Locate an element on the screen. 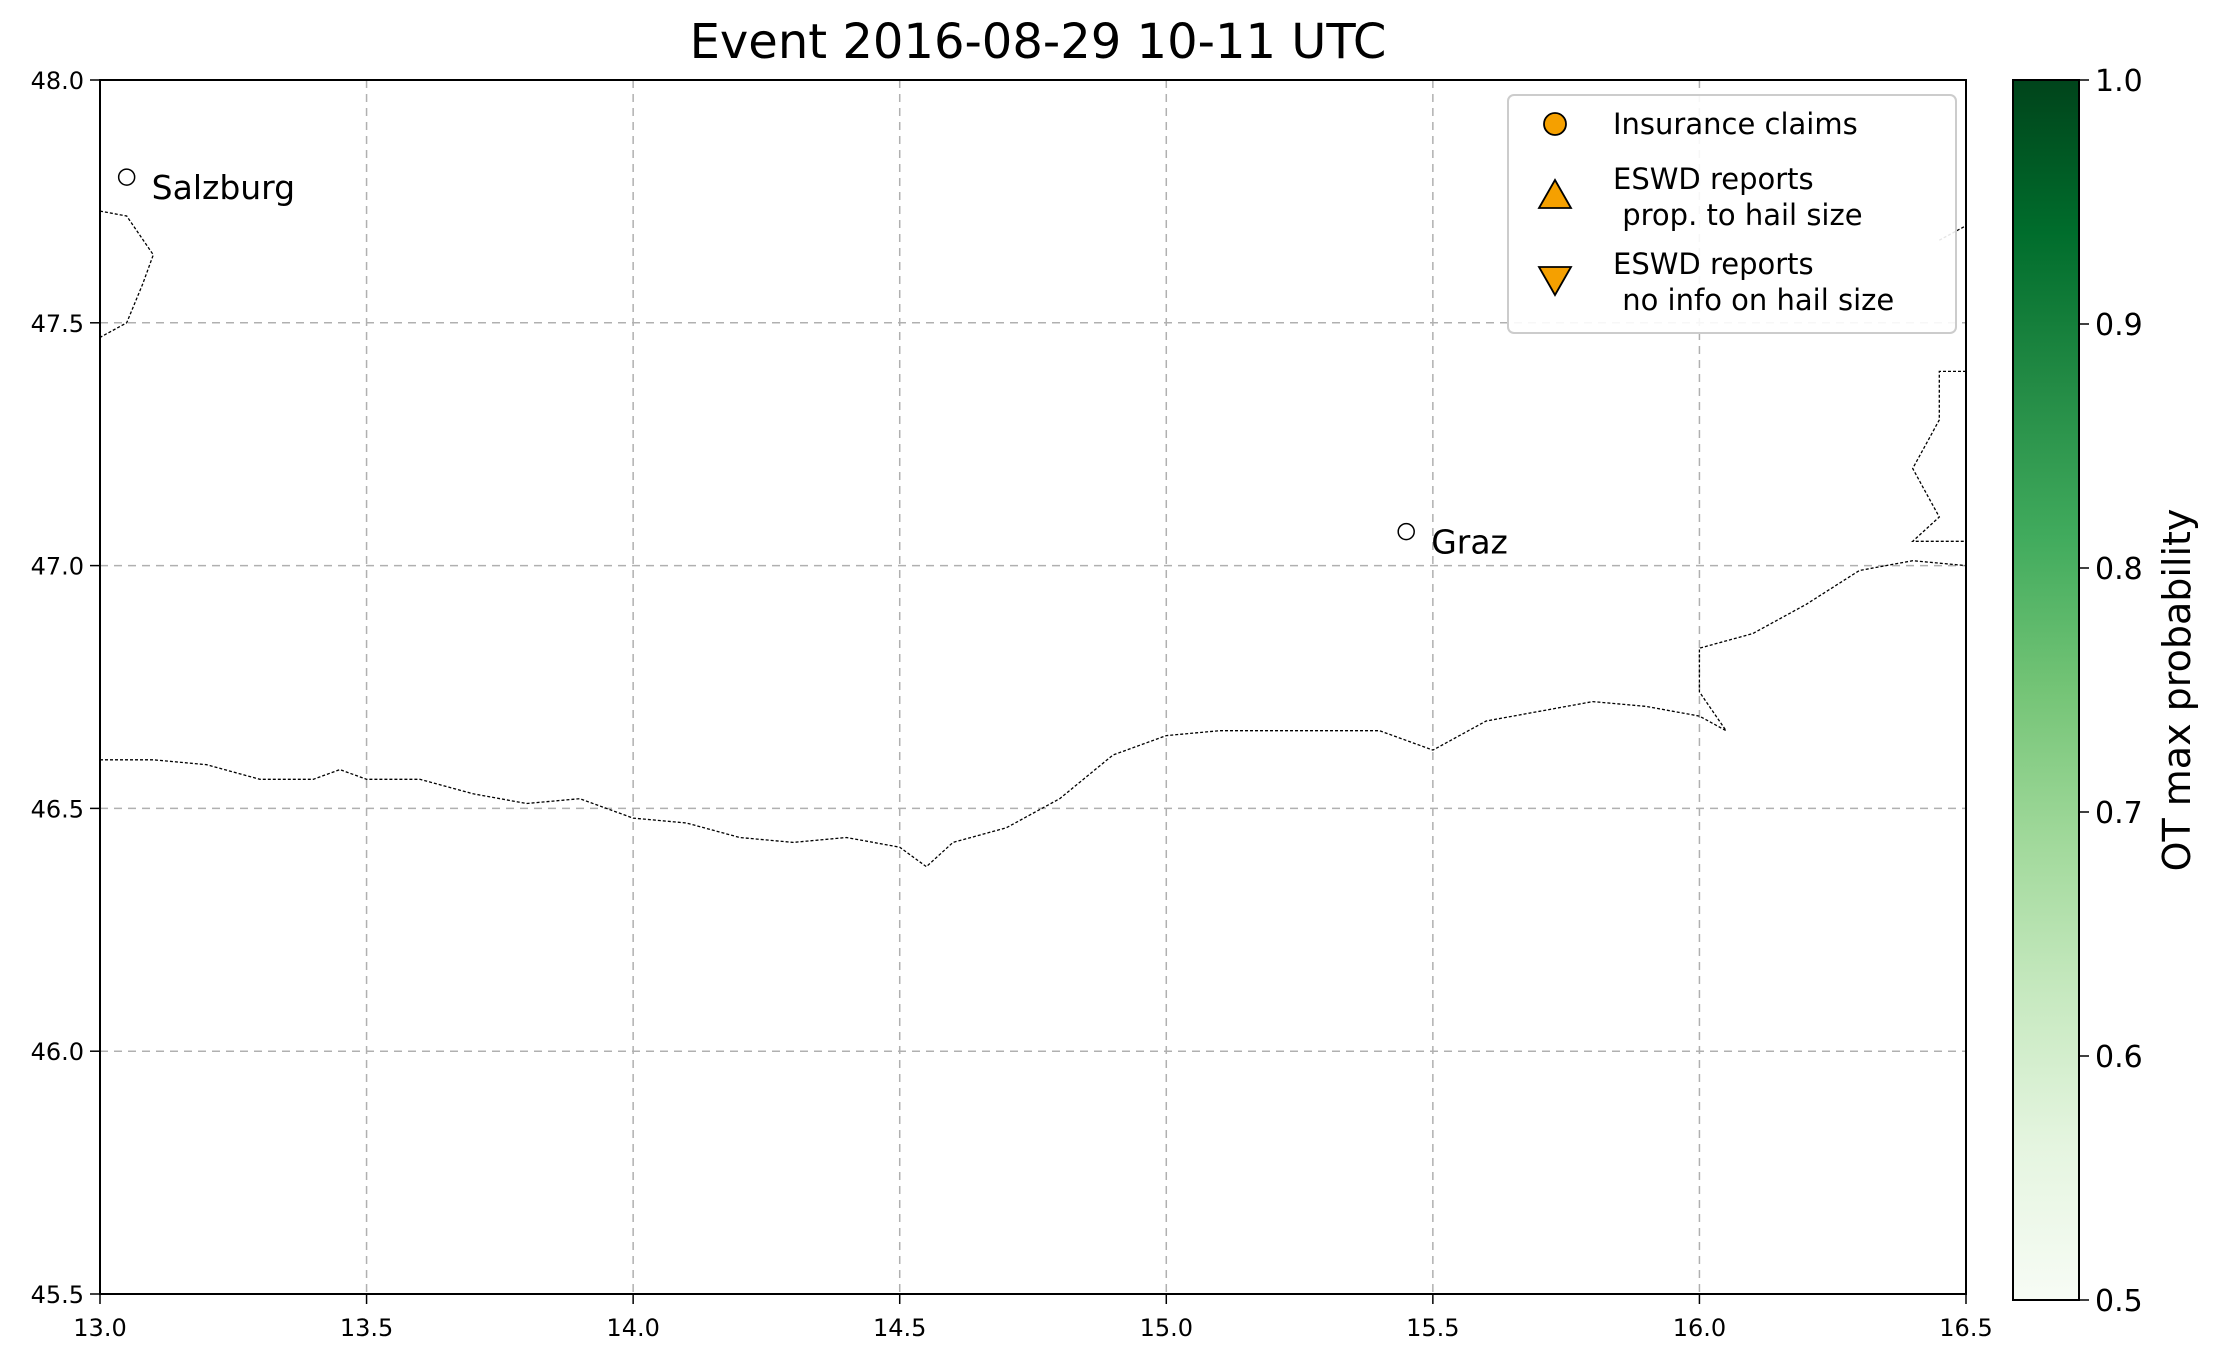 This screenshot has width=2217, height=1358. colorbar-gradient is located at coordinates (2046, 690).